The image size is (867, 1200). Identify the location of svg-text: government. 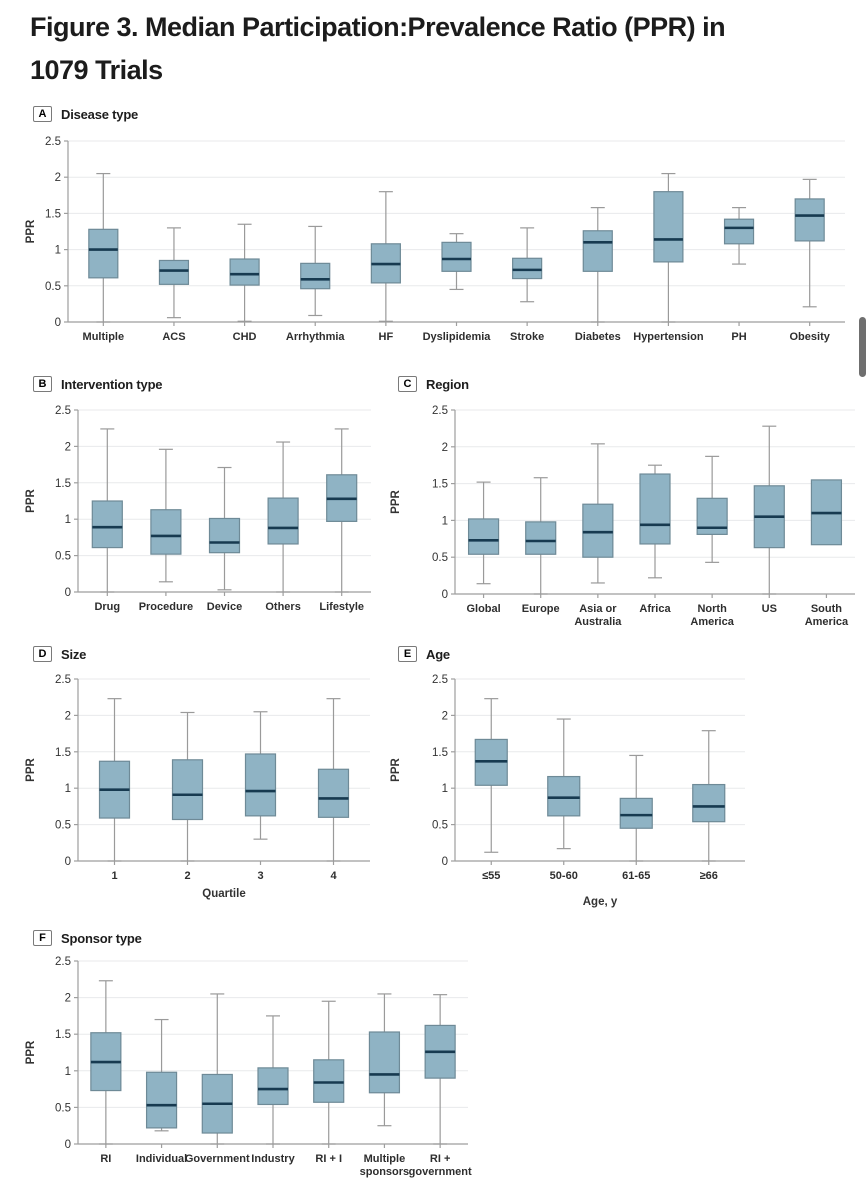
(440, 1172).